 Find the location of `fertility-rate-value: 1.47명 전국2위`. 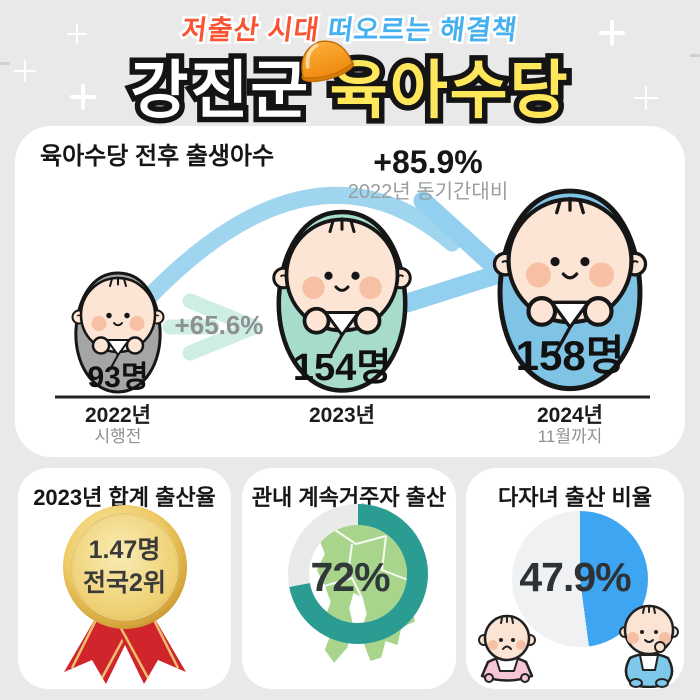

fertility-rate-value: 1.47명 전국2위 is located at coordinates (124, 566).